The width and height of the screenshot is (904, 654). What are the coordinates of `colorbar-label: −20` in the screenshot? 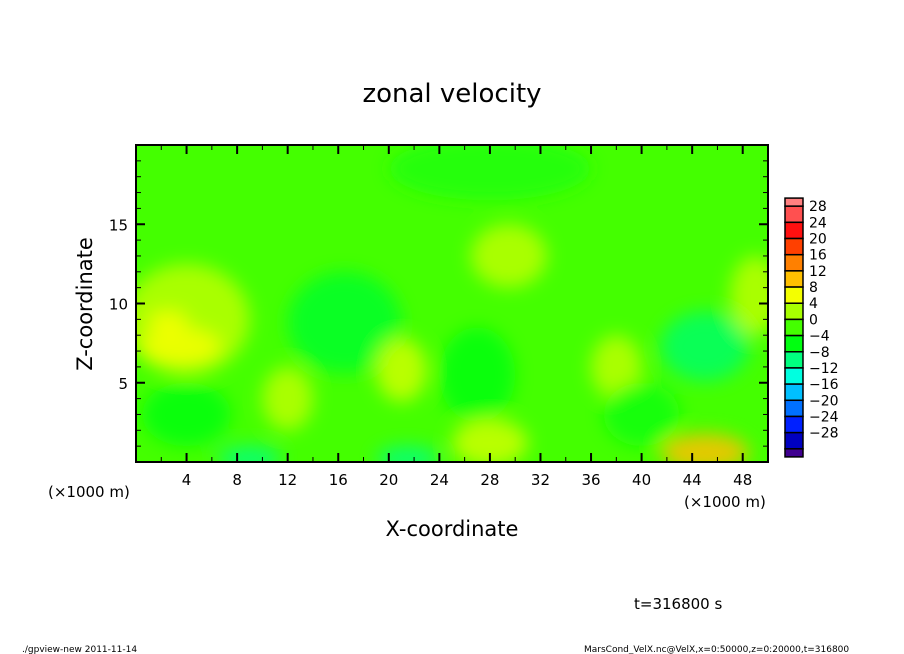 It's located at (824, 401).